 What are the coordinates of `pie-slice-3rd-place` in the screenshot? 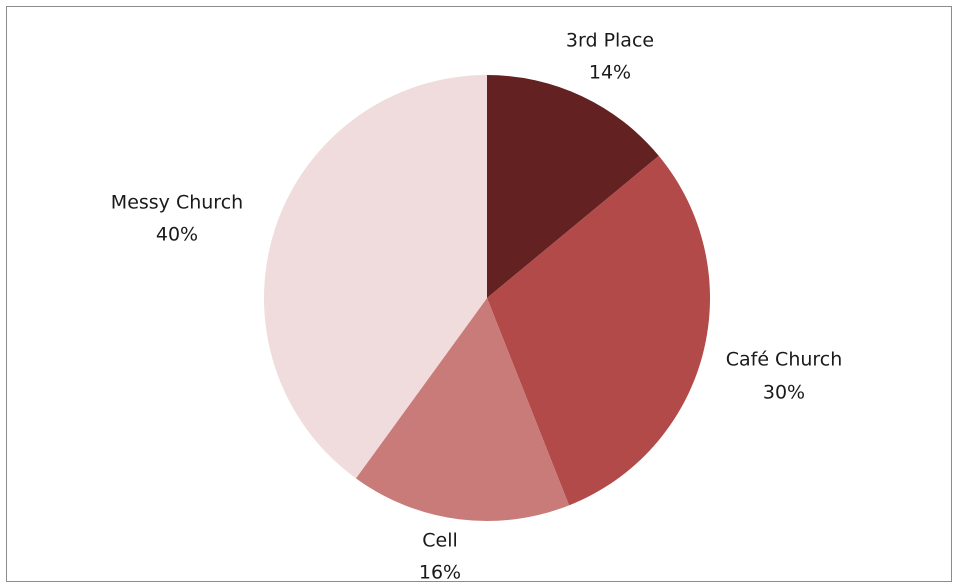 It's located at (573, 186).